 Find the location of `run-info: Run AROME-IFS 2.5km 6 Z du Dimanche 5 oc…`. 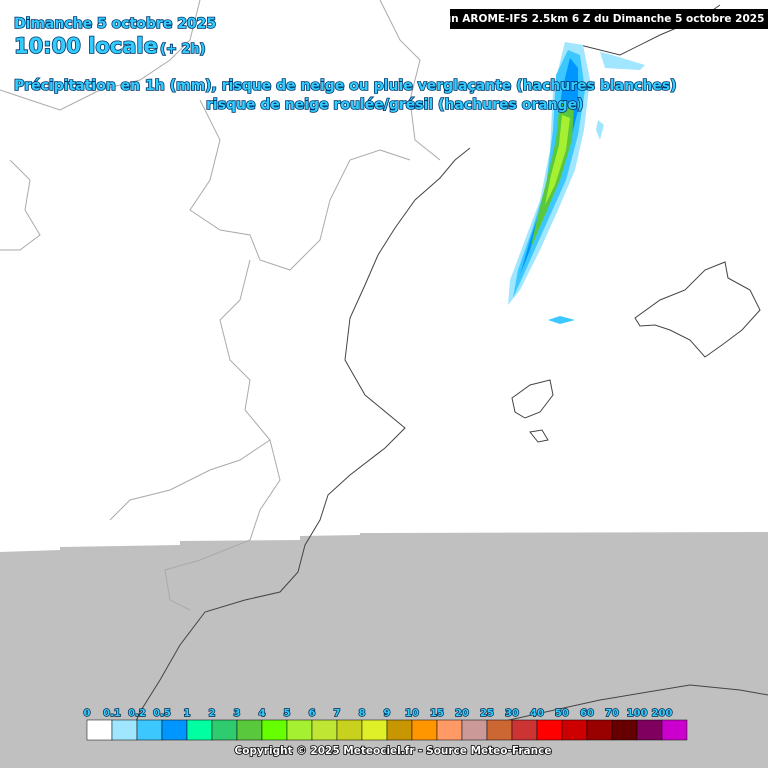

run-info: Run AROME-IFS 2.5km 6 Z du Dimanche 5 oc… is located at coordinates (600, 19).